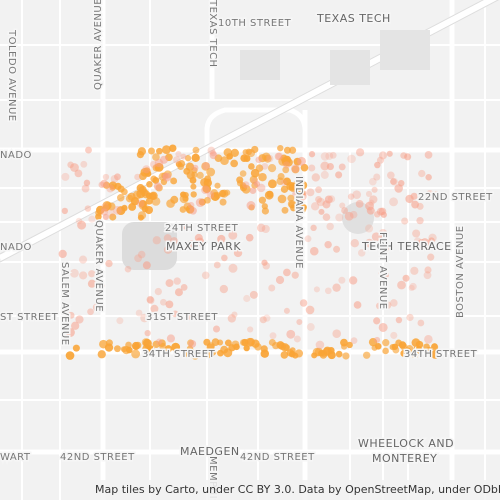 This screenshot has height=500, width=500. I want to click on area-label: MAXEY PARK, so click(203, 246).